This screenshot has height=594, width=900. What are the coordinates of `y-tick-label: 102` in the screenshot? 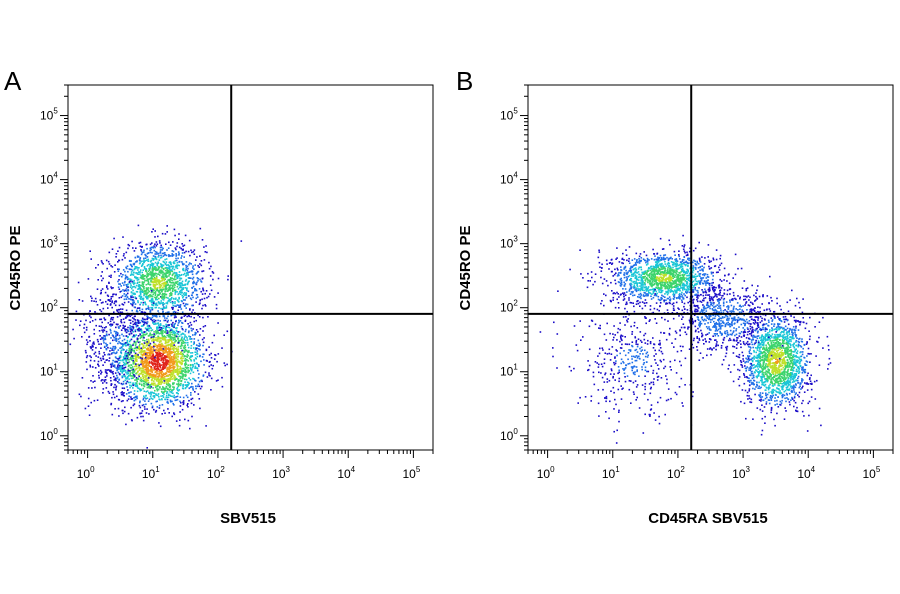 It's located at (49, 307).